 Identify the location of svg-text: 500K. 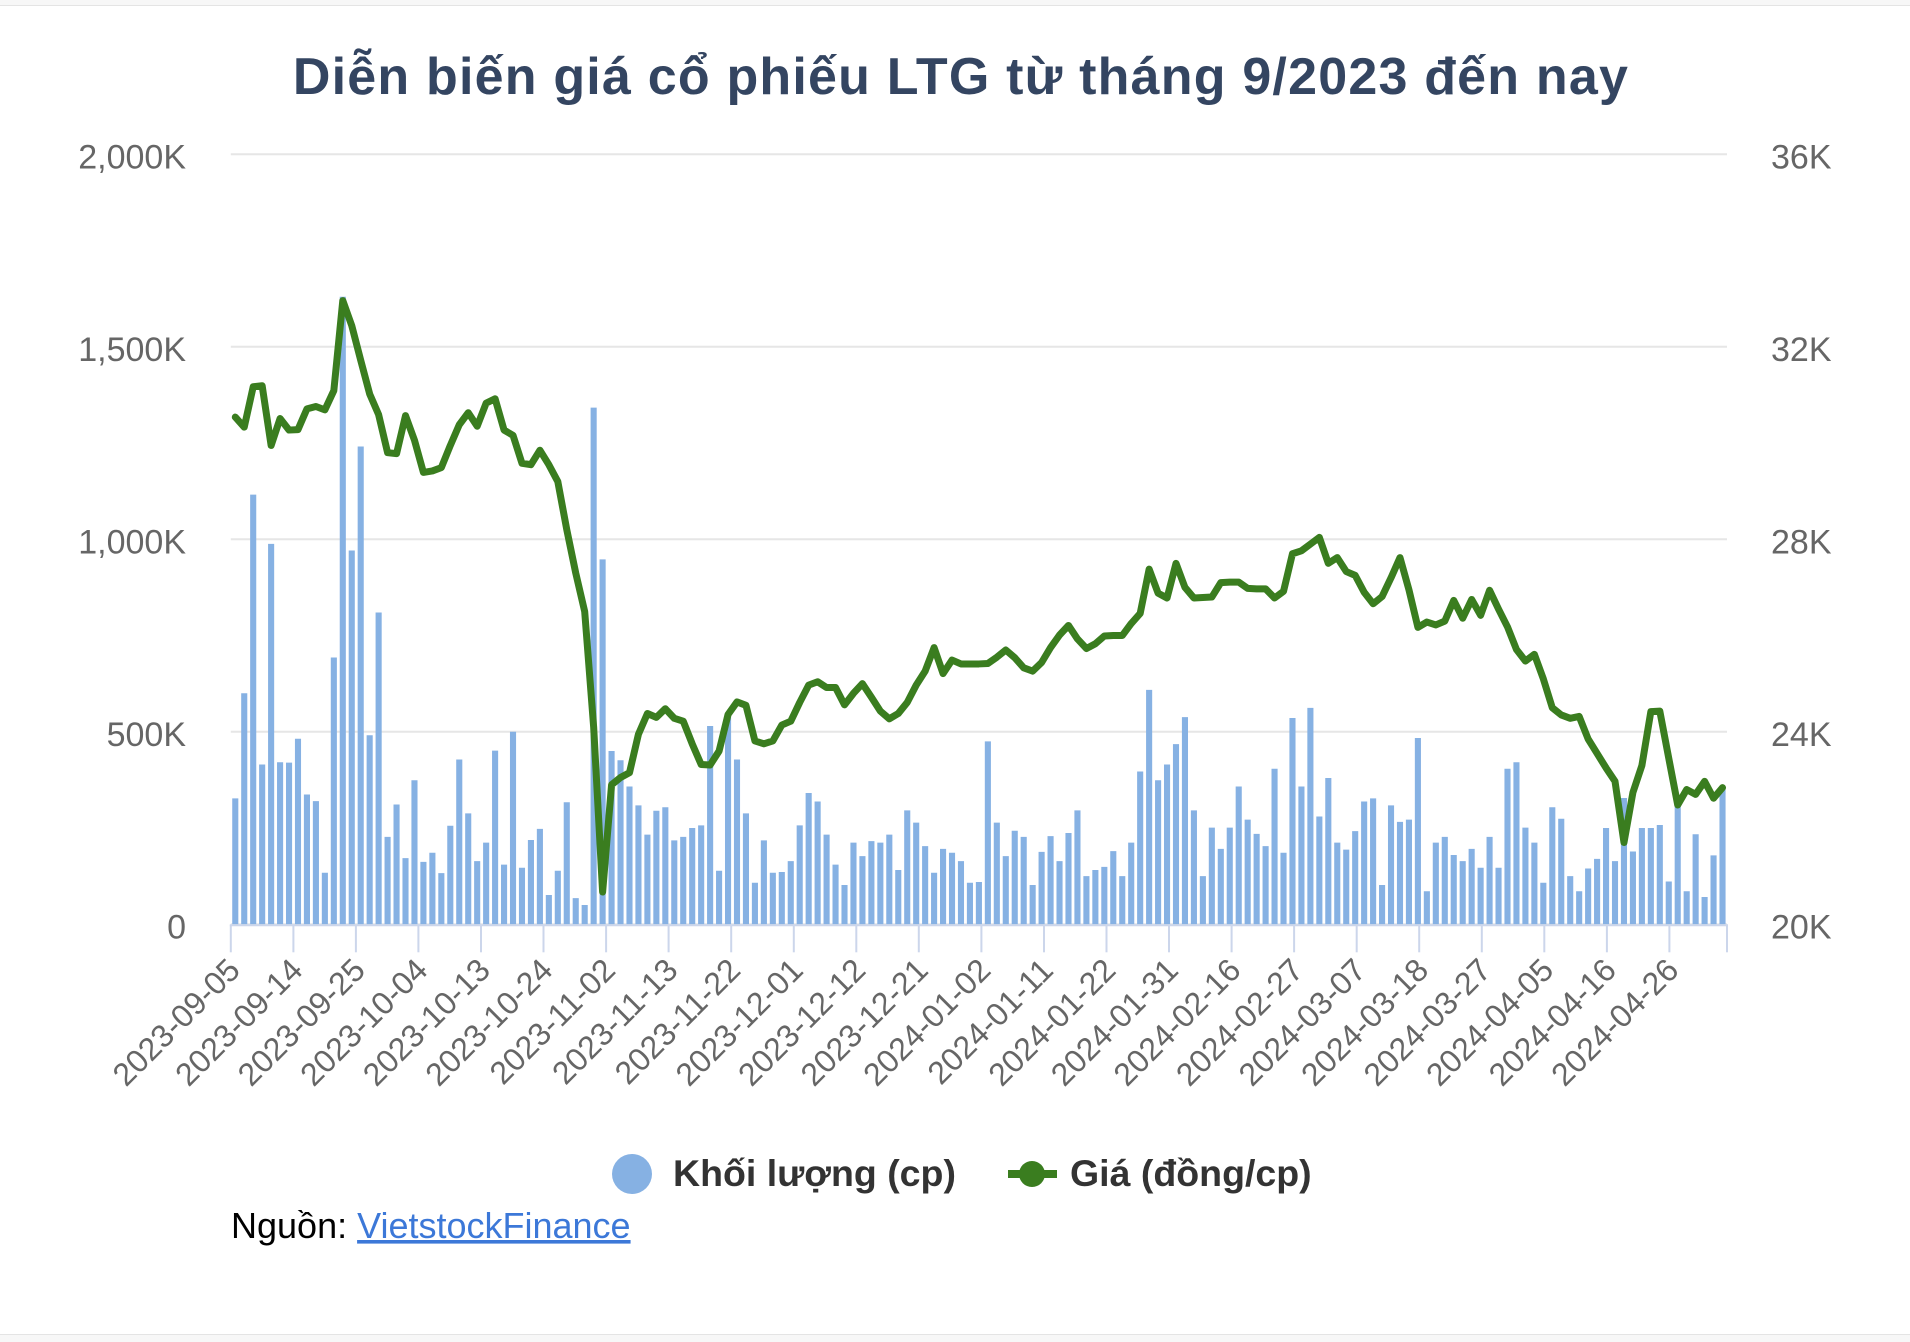
(147, 735).